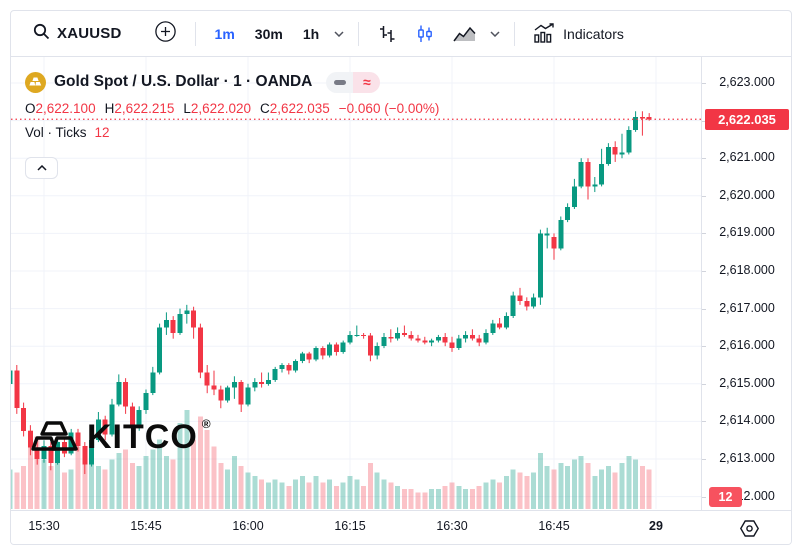 This screenshot has height=550, width=802. What do you see at coordinates (389, 108) in the screenshot?
I see `change-value: −0.060 (−0.00%)` at bounding box center [389, 108].